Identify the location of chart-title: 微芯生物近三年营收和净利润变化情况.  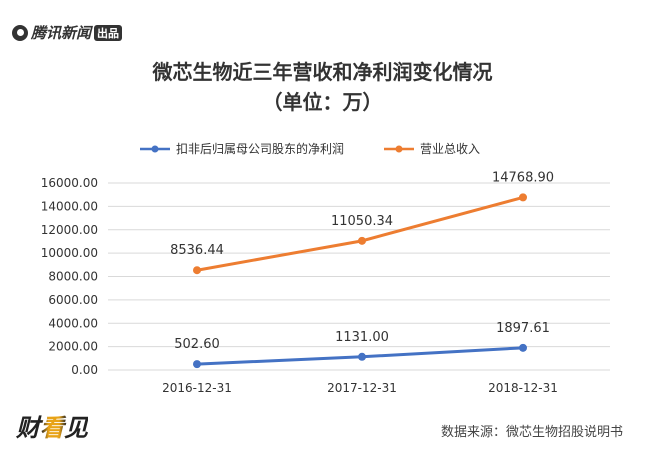
(322, 72).